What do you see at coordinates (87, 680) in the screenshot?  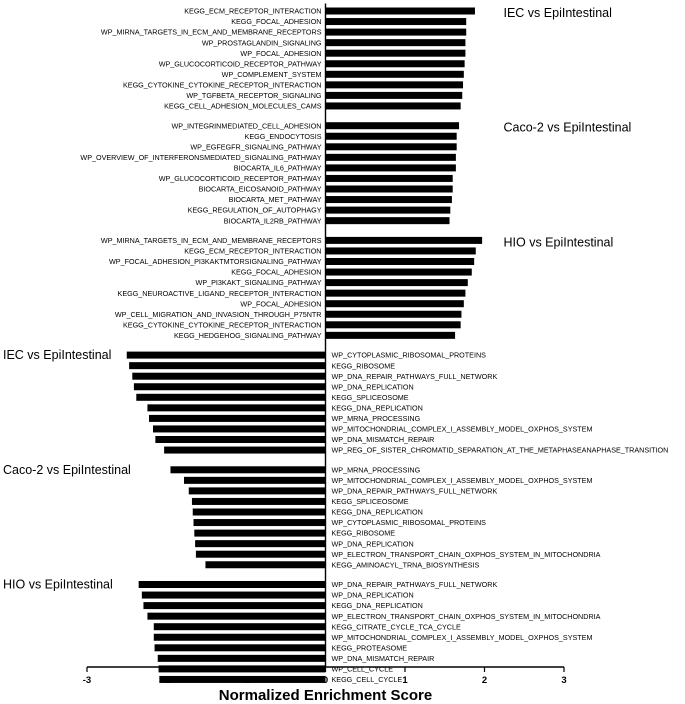 I see `x-tick-label: -3` at bounding box center [87, 680].